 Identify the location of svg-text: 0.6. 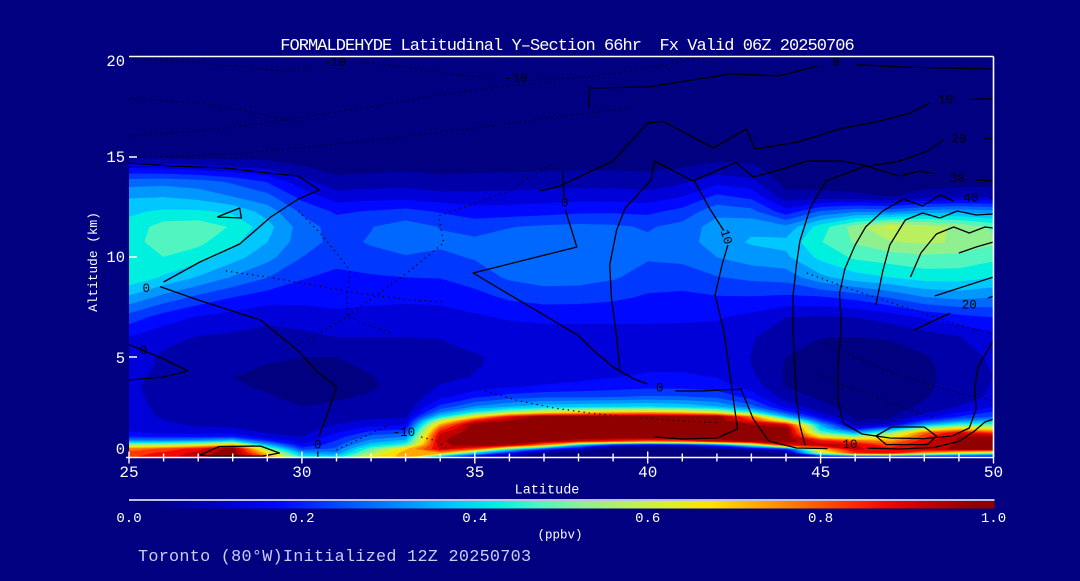
(647, 519).